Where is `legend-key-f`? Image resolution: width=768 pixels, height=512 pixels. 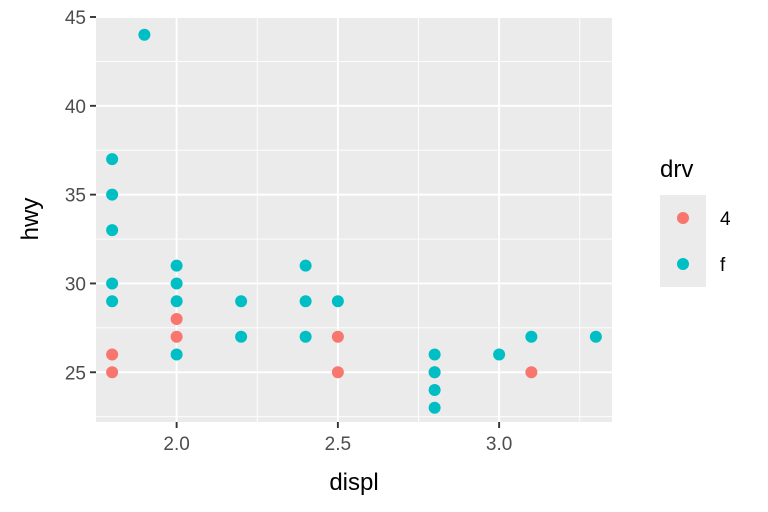 legend-key-f is located at coordinates (683, 264).